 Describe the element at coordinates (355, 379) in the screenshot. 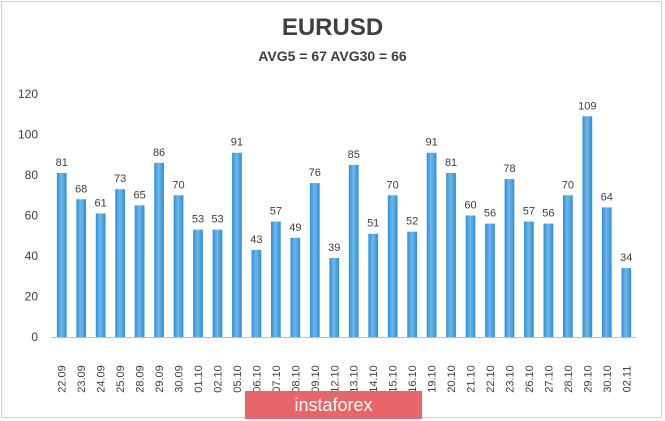

I see `x-tick-label: 13.10` at that location.